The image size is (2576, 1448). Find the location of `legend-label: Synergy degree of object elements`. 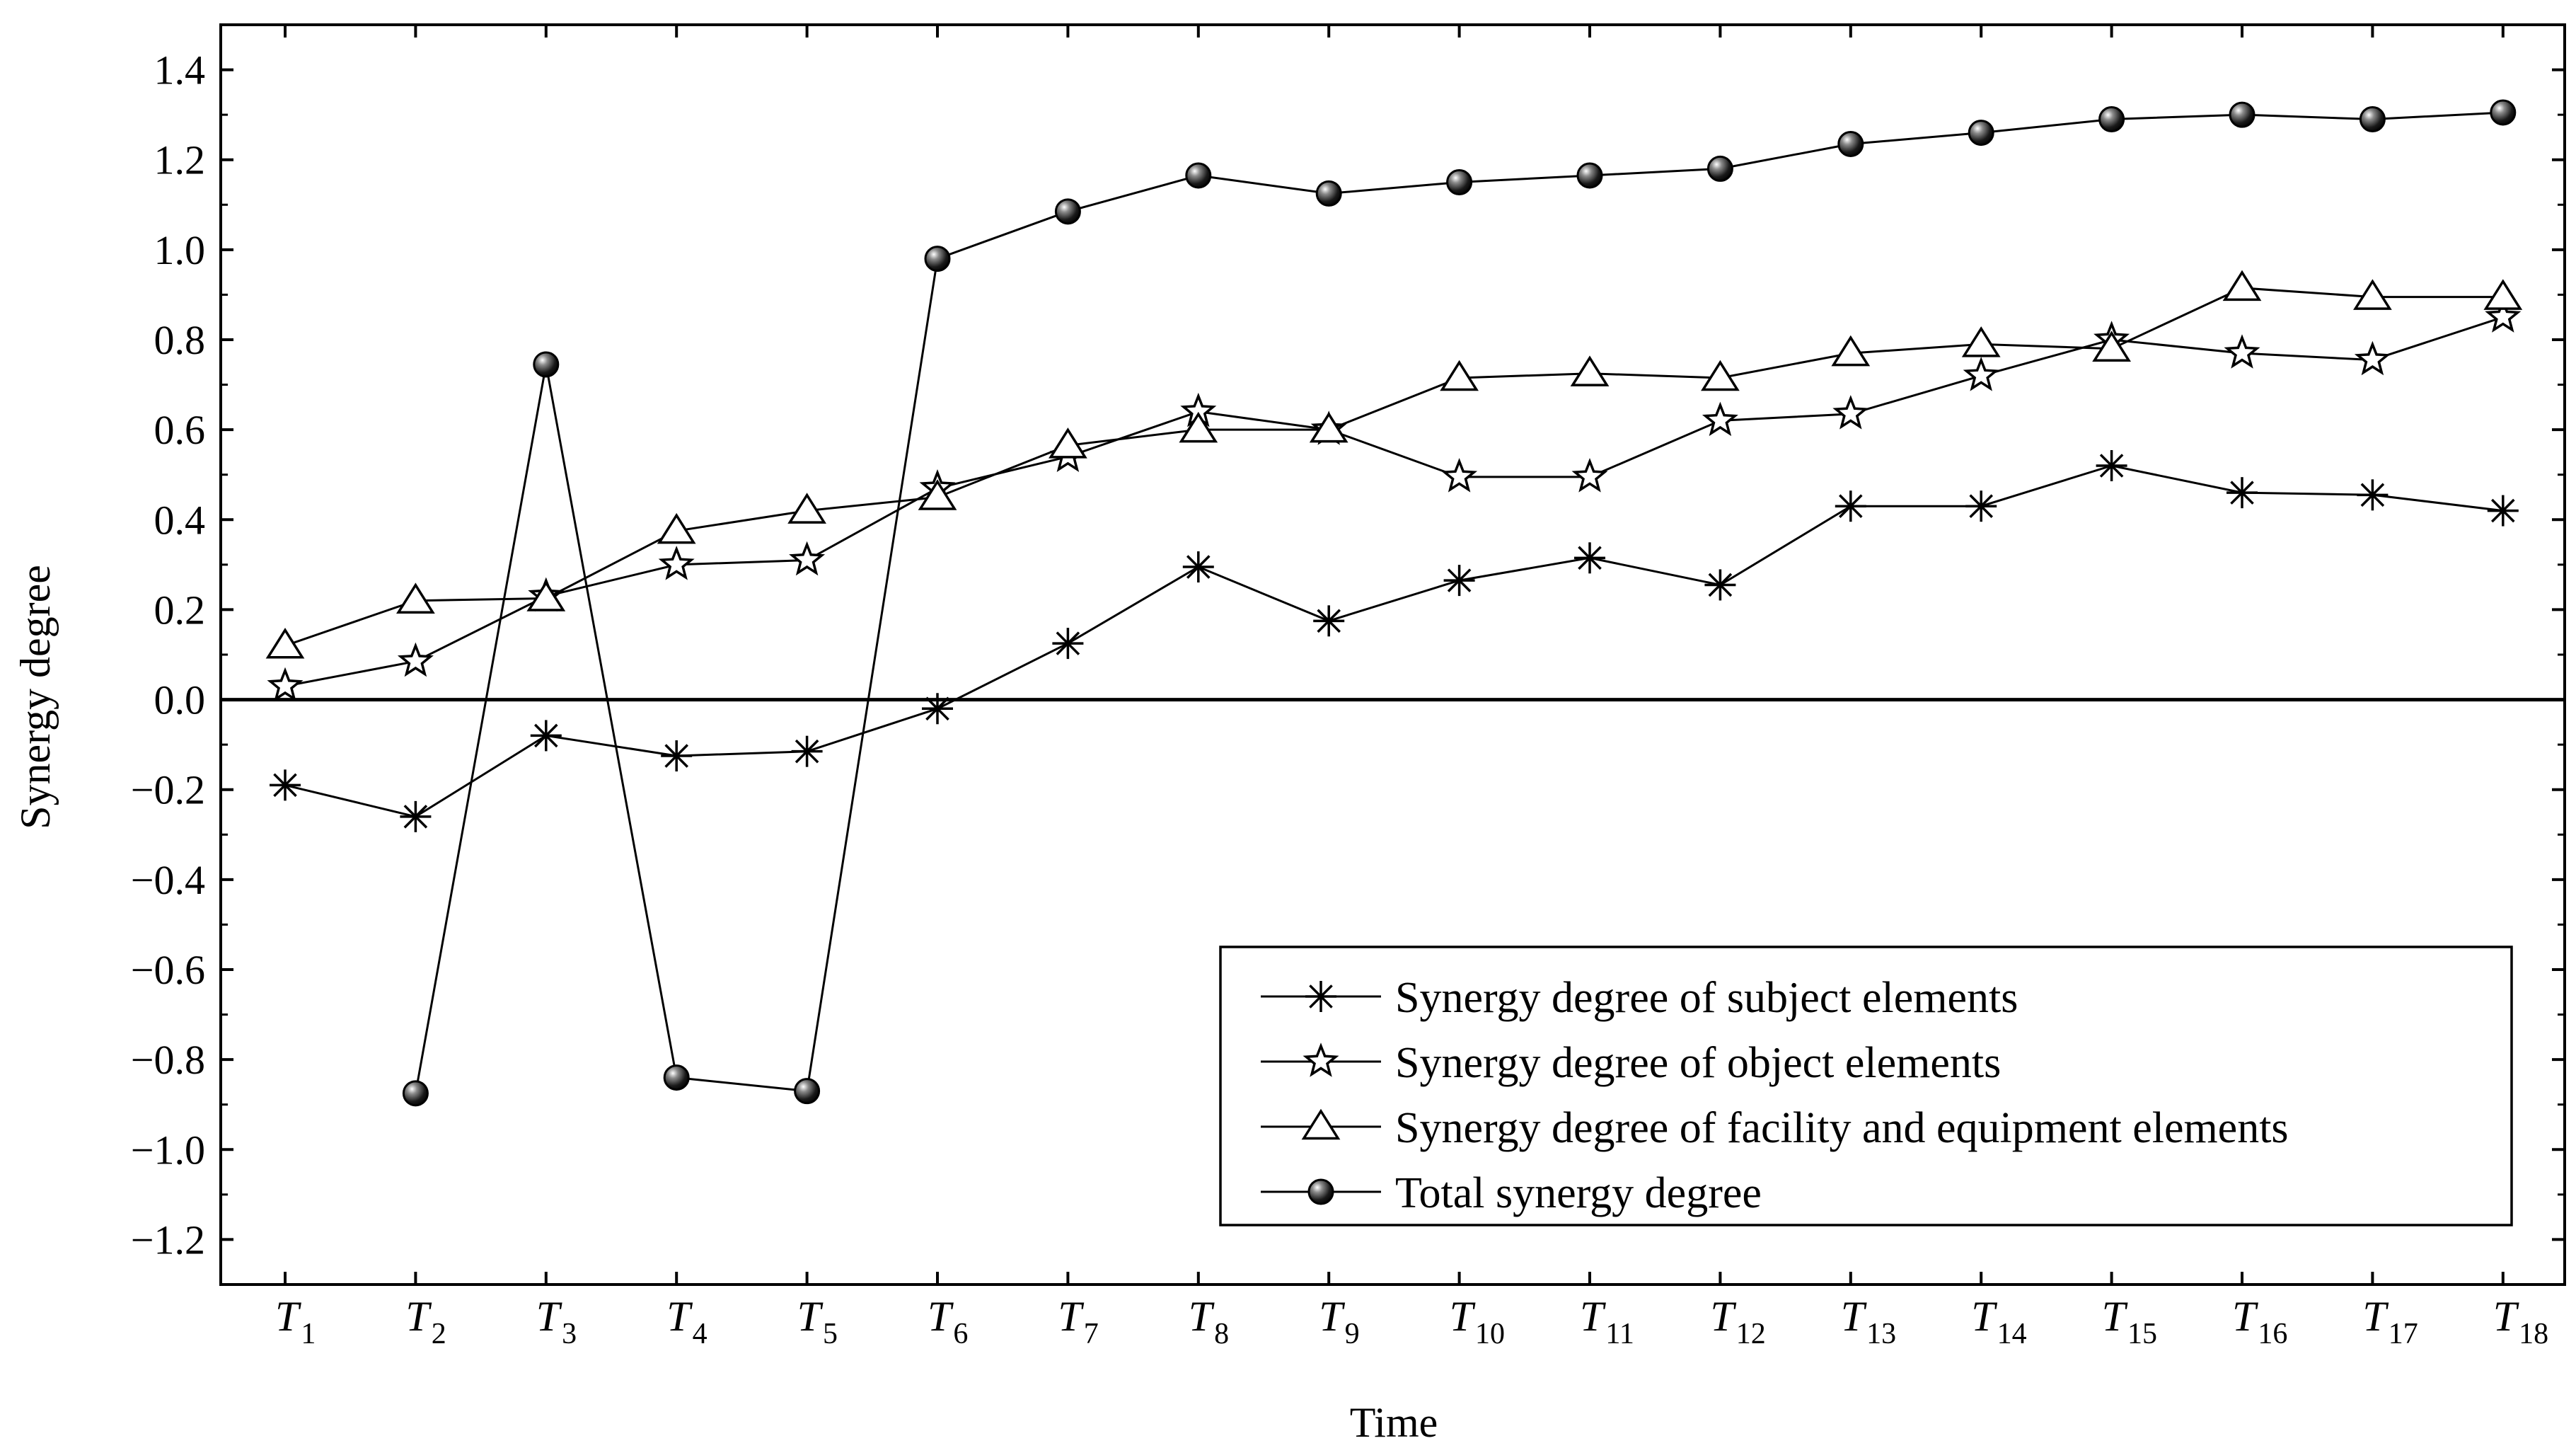

legend-label: Synergy degree of object elements is located at coordinates (1698, 1063).